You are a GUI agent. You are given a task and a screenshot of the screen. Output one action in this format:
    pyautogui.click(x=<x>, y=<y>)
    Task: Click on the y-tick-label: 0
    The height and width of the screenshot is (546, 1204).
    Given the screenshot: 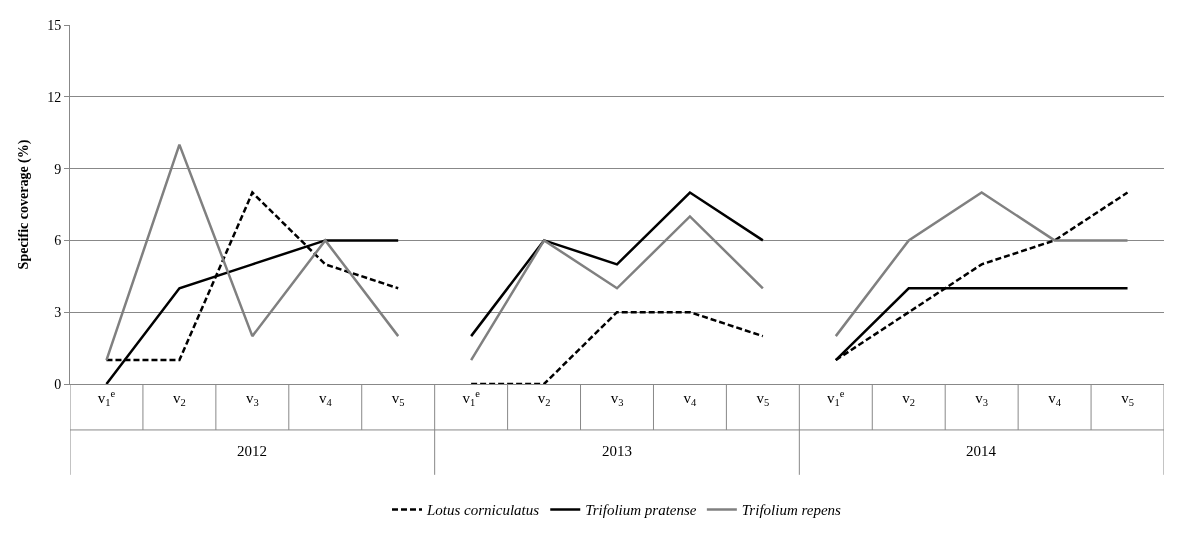 What is the action you would take?
    pyautogui.click(x=58, y=384)
    